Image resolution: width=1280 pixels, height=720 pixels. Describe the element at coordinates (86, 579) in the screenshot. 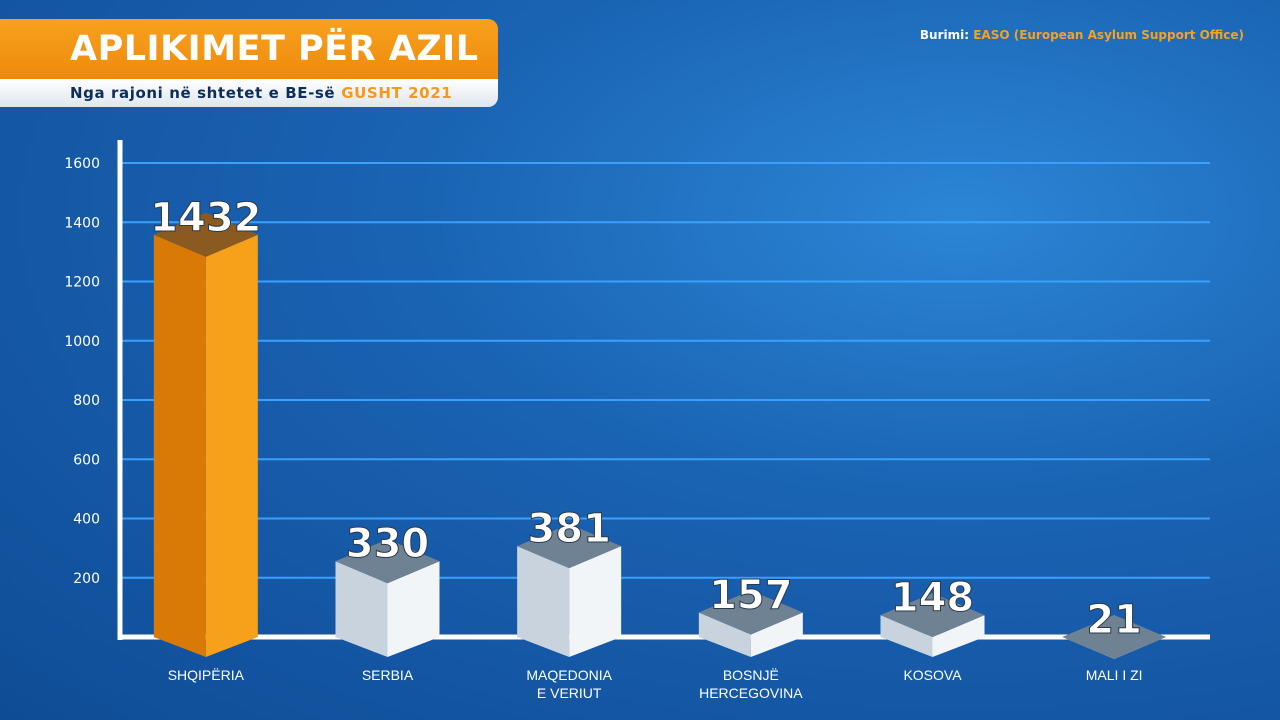

I see `y-tick-label: 200` at that location.